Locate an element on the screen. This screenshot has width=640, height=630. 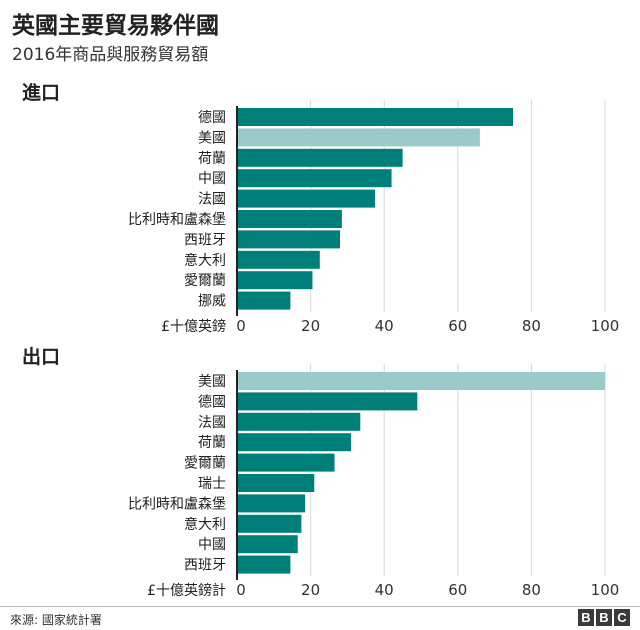
chart-title: 英國主要貿易夥伴國 is located at coordinates (115, 26).